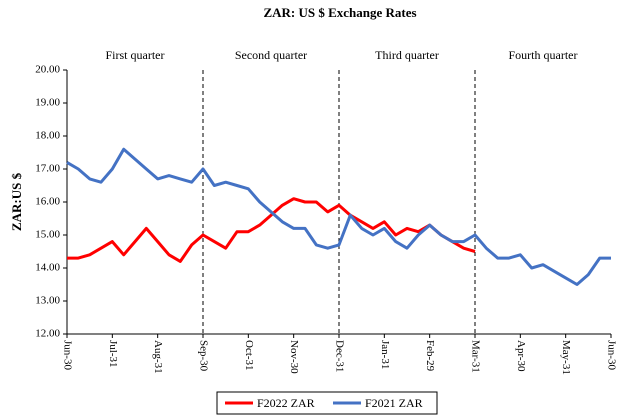 Image resolution: width=634 pixels, height=420 pixels. I want to click on legend-label: F2021 ZAR, so click(394, 403).